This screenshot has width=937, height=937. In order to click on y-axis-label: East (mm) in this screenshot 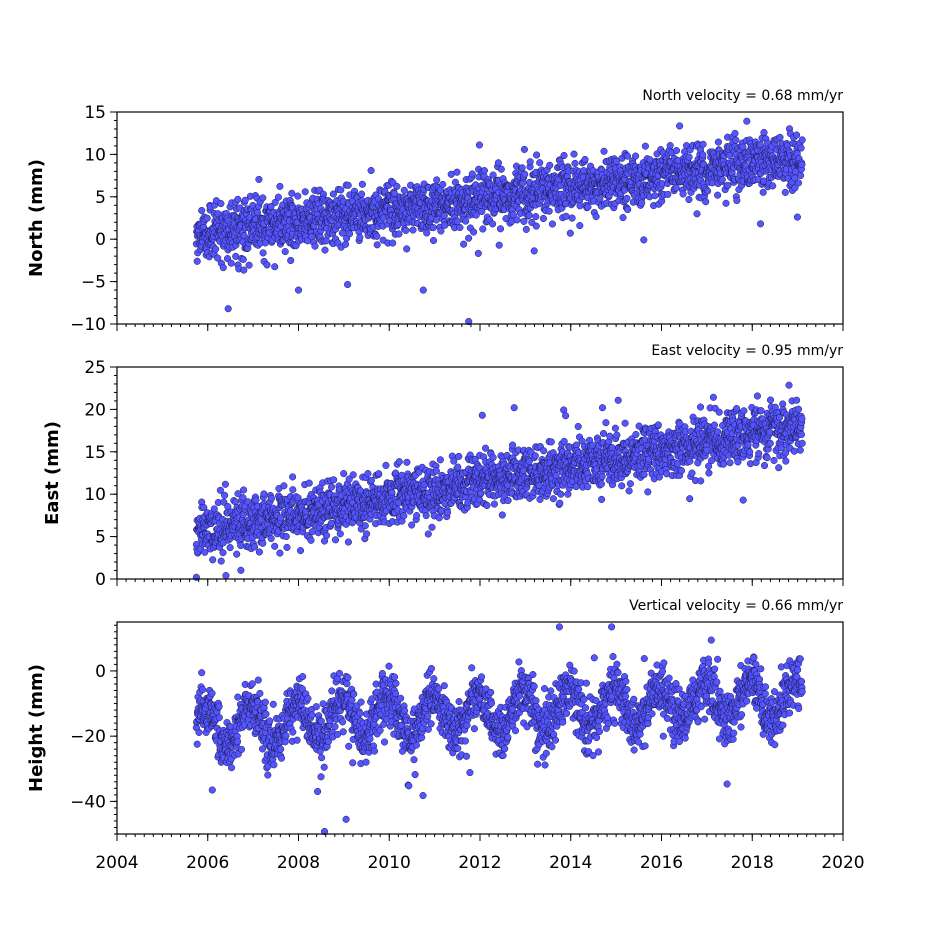, I will do `click(52, 473)`.